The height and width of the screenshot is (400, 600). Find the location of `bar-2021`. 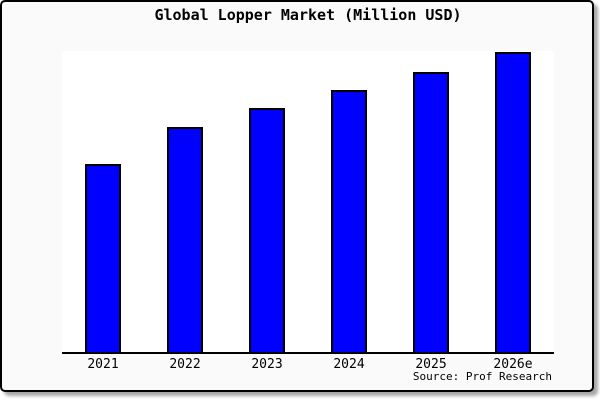

bar-2021 is located at coordinates (103, 258).